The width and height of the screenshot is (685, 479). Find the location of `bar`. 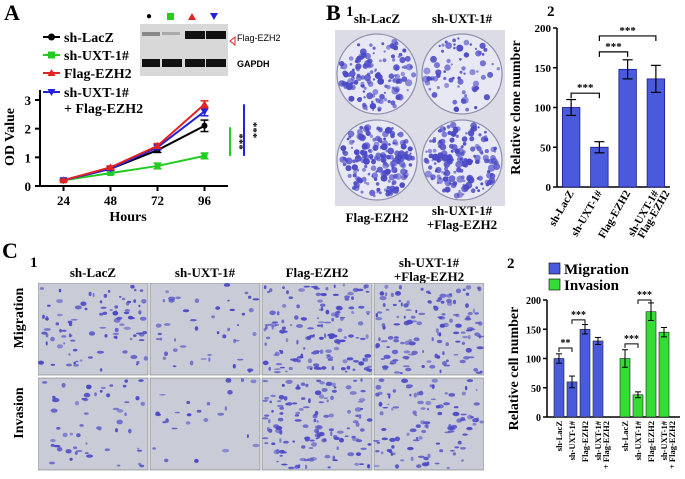

bar is located at coordinates (664, 374).